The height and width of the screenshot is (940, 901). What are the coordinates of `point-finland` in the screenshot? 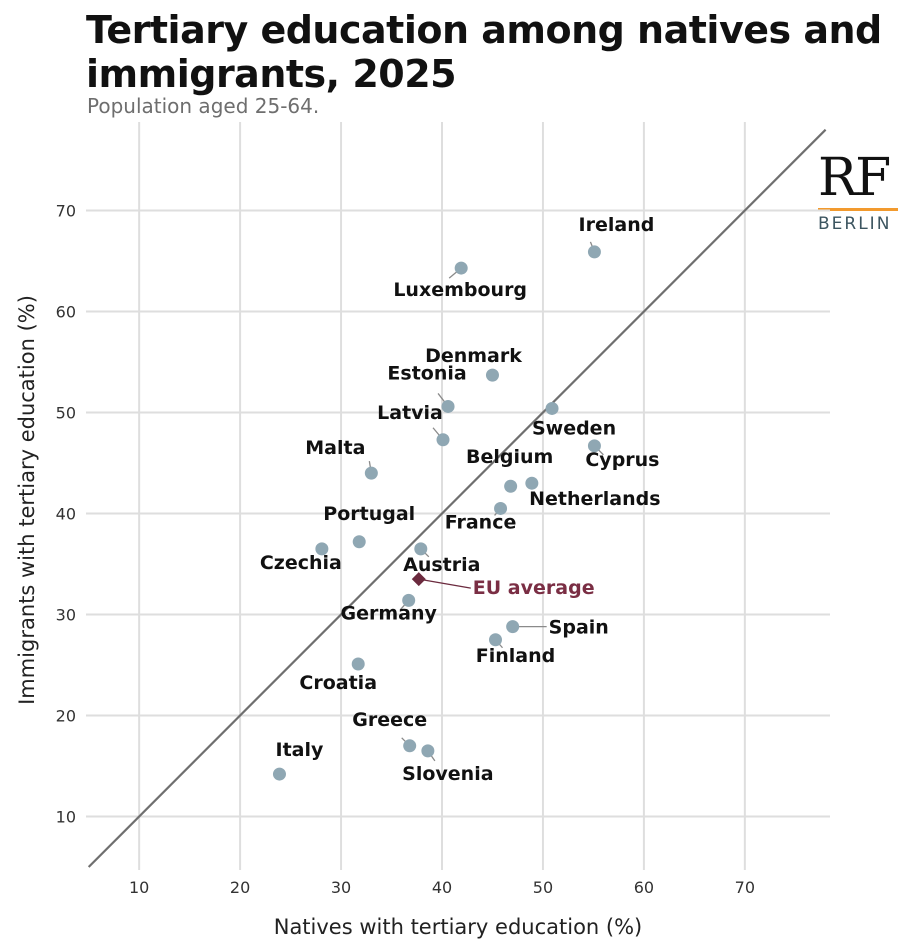 It's located at (496, 640).